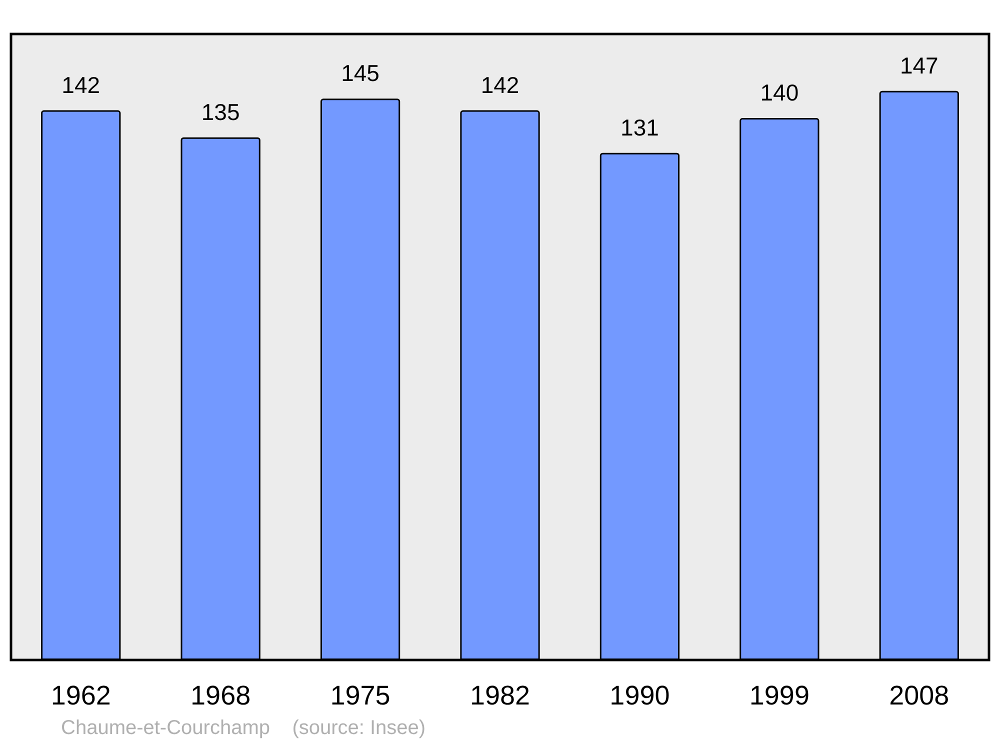 The width and height of the screenshot is (1000, 747). What do you see at coordinates (220, 695) in the screenshot?
I see `x-tick-label: 1968` at bounding box center [220, 695].